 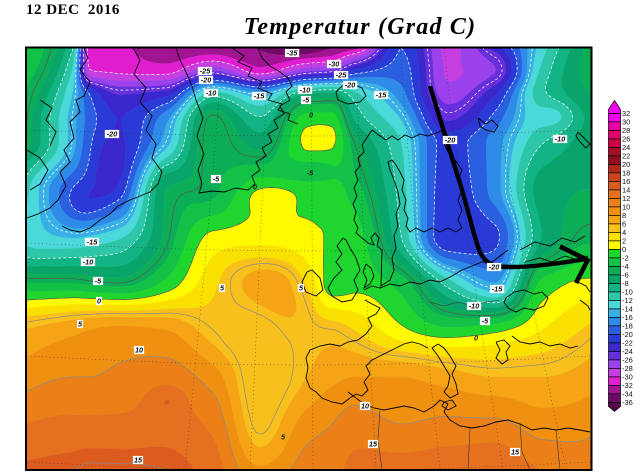 I want to click on svg-text: -12, so click(x=627, y=300).